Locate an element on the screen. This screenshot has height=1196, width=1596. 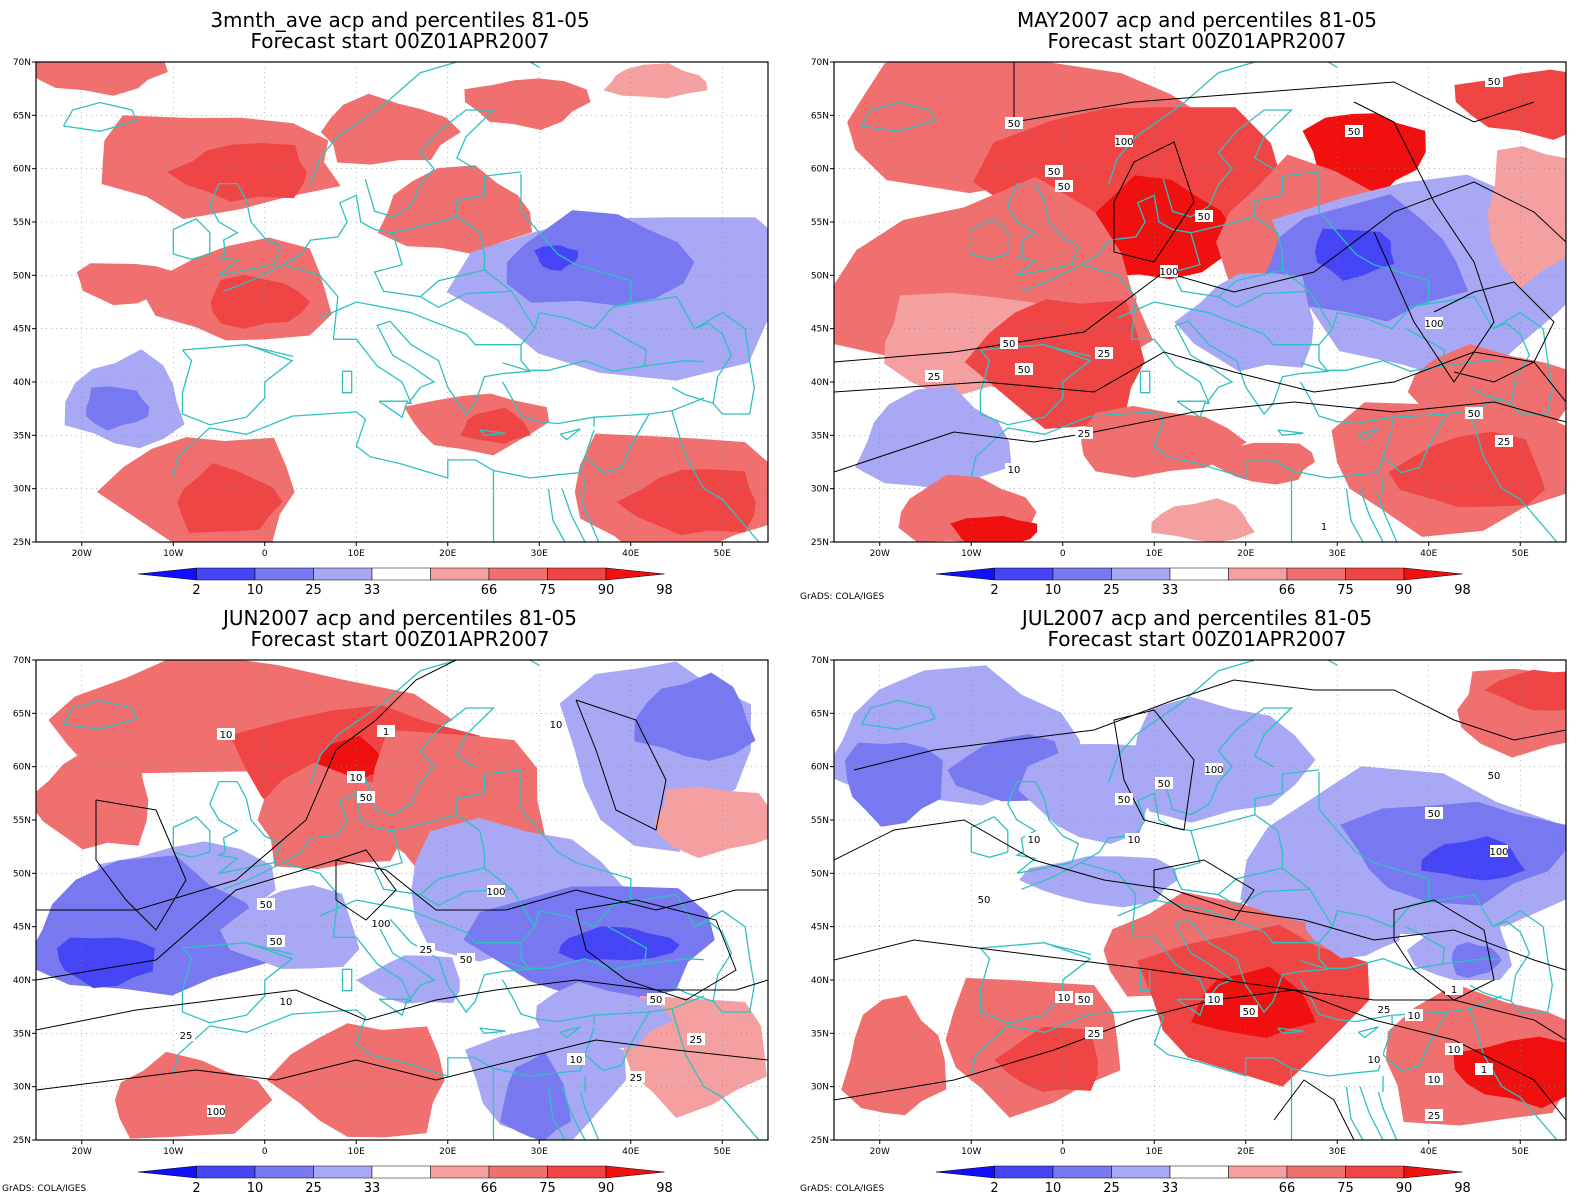
lat-label: 45N is located at coordinates (820, 330).